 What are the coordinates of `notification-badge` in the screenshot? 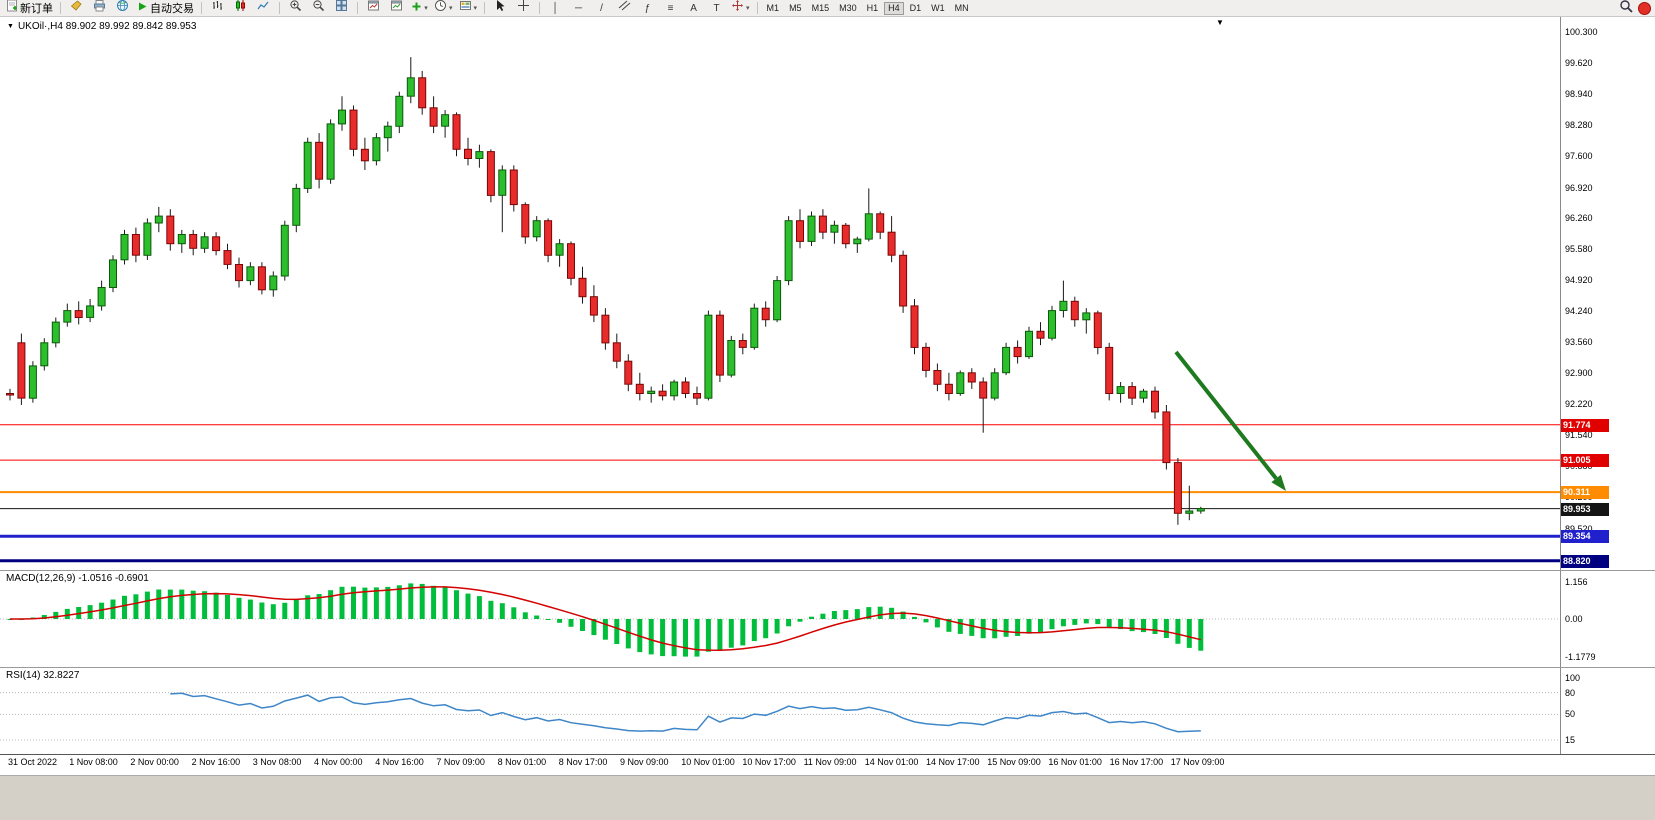 It's located at (1644, 8).